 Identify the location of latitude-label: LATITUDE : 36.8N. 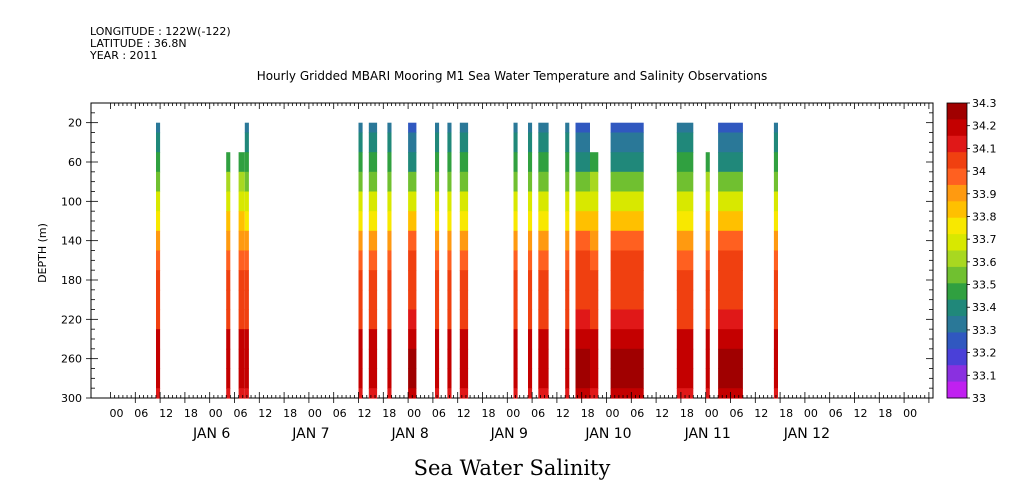
(138, 43).